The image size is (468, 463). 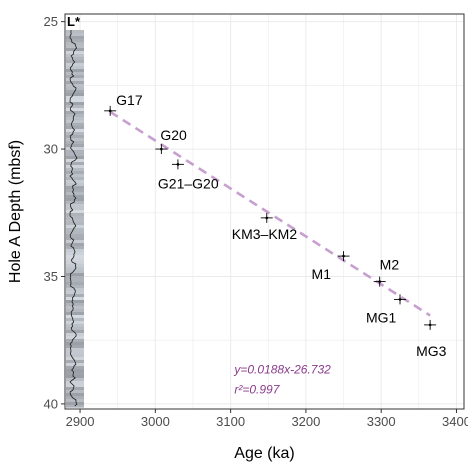 I want to click on y-axis-title: Hole A Depth (mbsf), so click(x=15, y=211).